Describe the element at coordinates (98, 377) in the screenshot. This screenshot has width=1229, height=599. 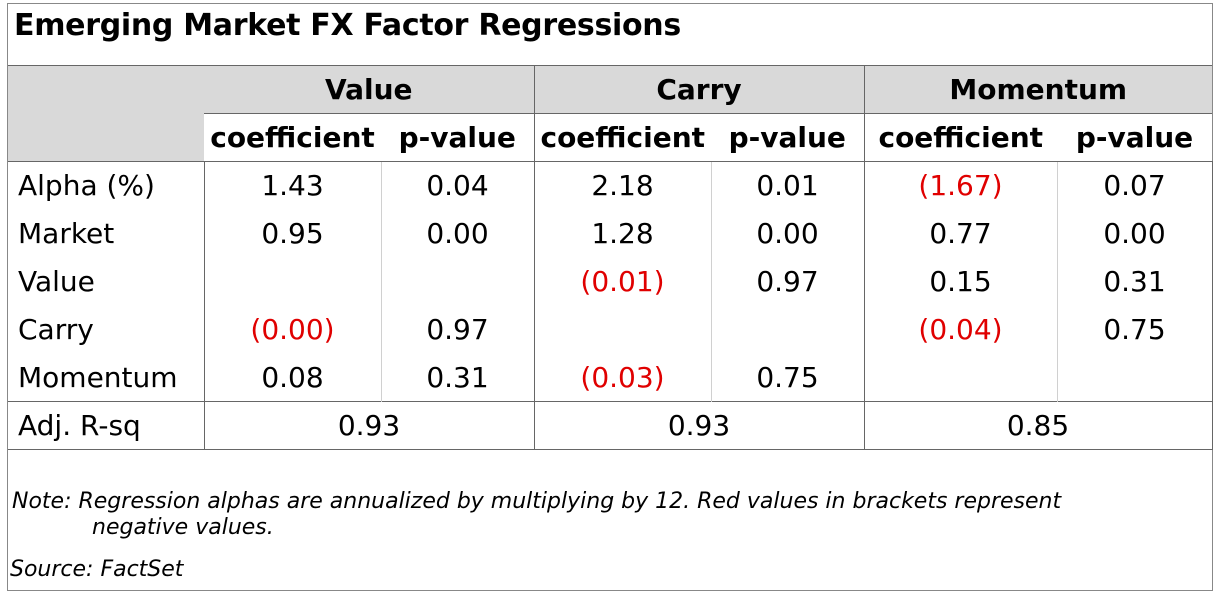
I see `row-label: Momentum` at that location.